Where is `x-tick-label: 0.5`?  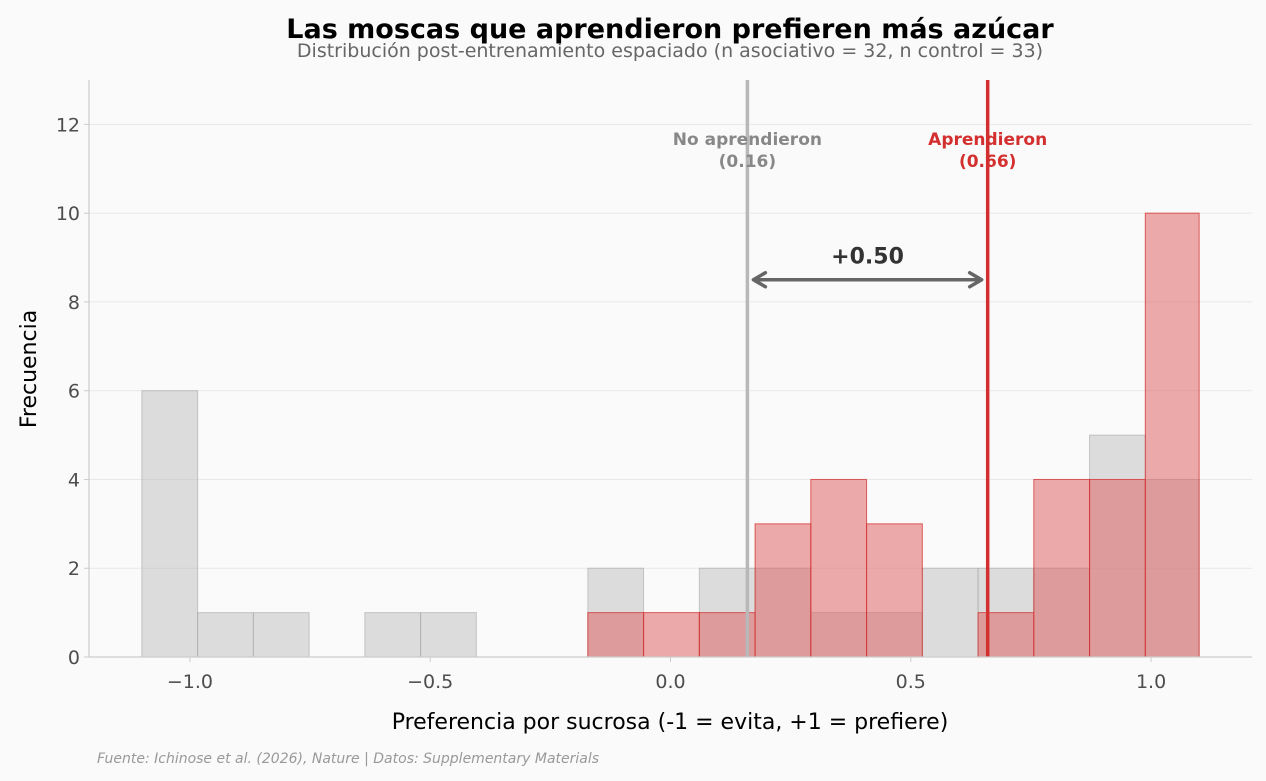
x-tick-label: 0.5 is located at coordinates (911, 682).